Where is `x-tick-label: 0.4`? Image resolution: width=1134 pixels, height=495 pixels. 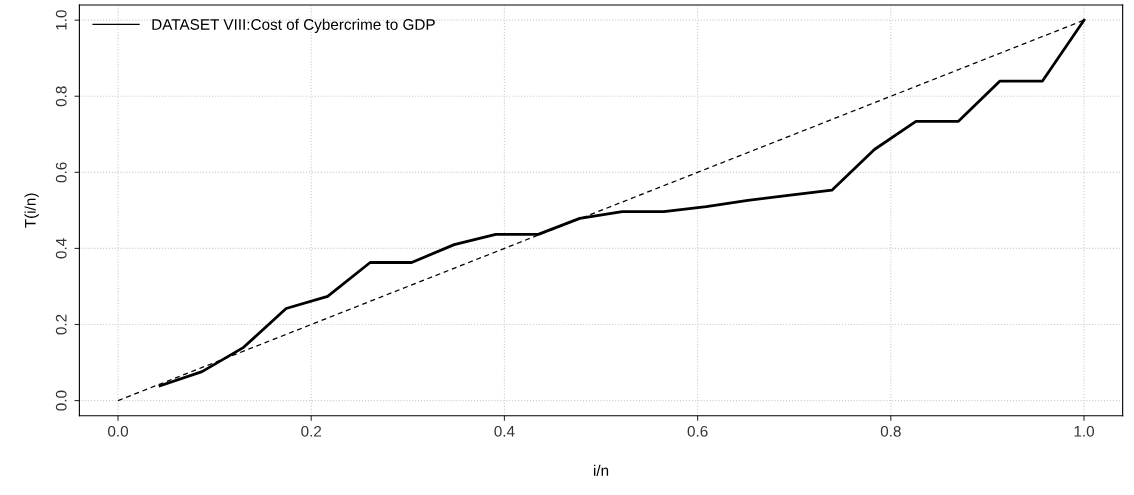
x-tick-label: 0.4 is located at coordinates (504, 431).